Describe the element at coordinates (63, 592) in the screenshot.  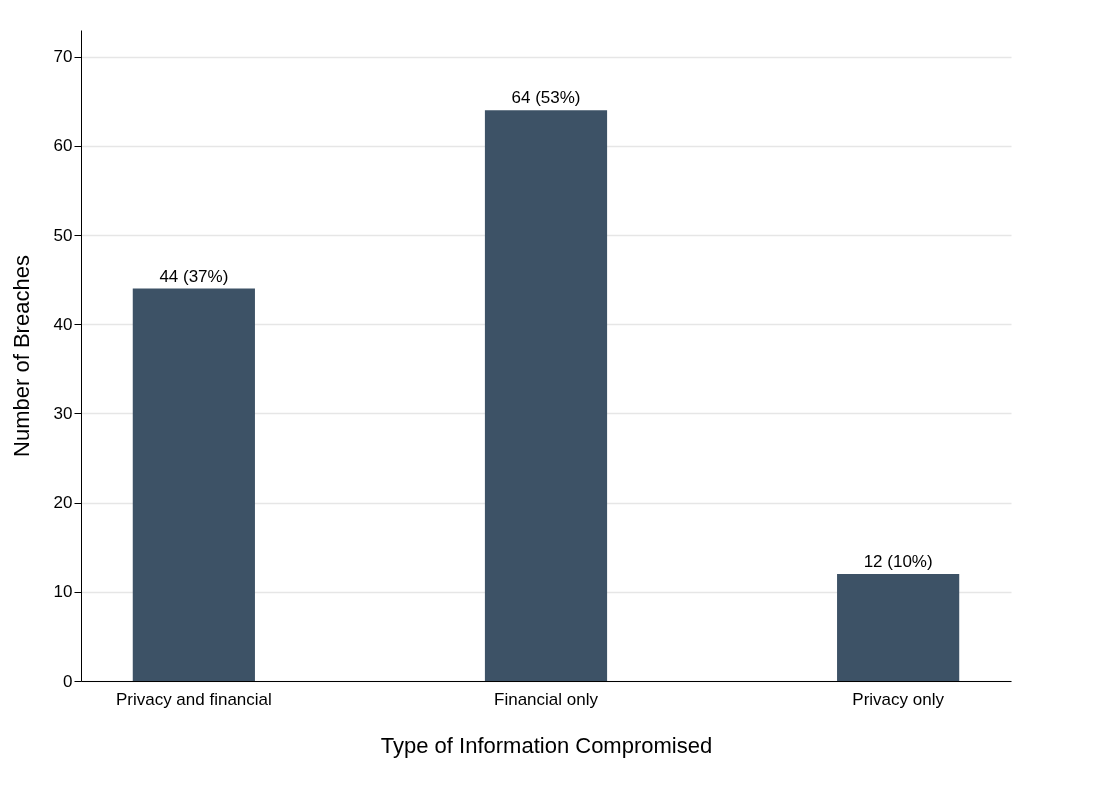
I see `y-tick-label: 10` at that location.